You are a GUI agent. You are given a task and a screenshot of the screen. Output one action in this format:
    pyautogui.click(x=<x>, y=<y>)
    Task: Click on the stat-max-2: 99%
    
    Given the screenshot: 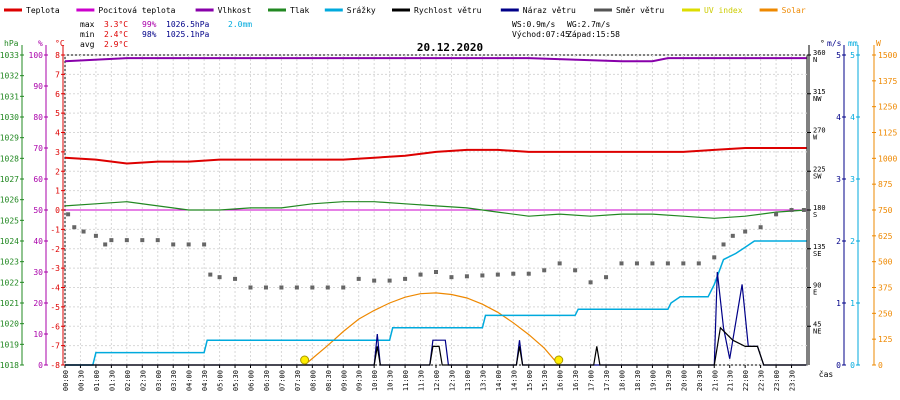 What is the action you would take?
    pyautogui.click(x=149, y=24)
    